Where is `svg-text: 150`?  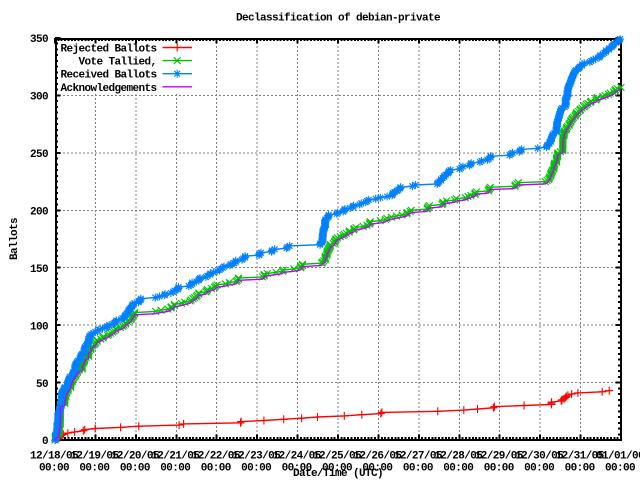 svg-text: 150 is located at coordinates (39, 270).